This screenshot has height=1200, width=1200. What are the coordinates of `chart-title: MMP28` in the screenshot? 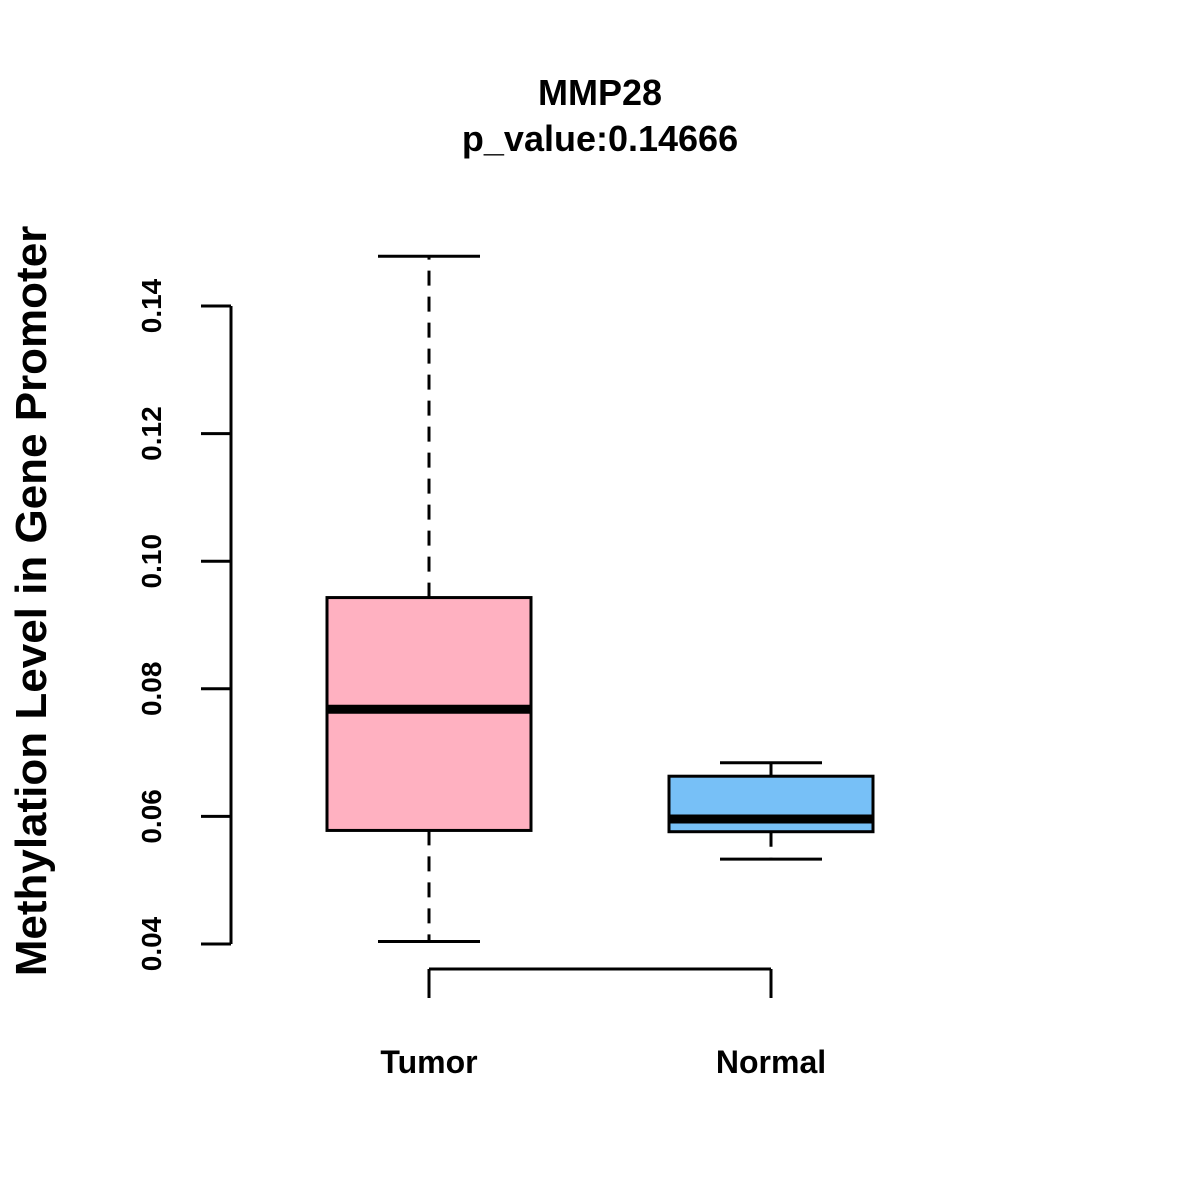 It's located at (600, 92).